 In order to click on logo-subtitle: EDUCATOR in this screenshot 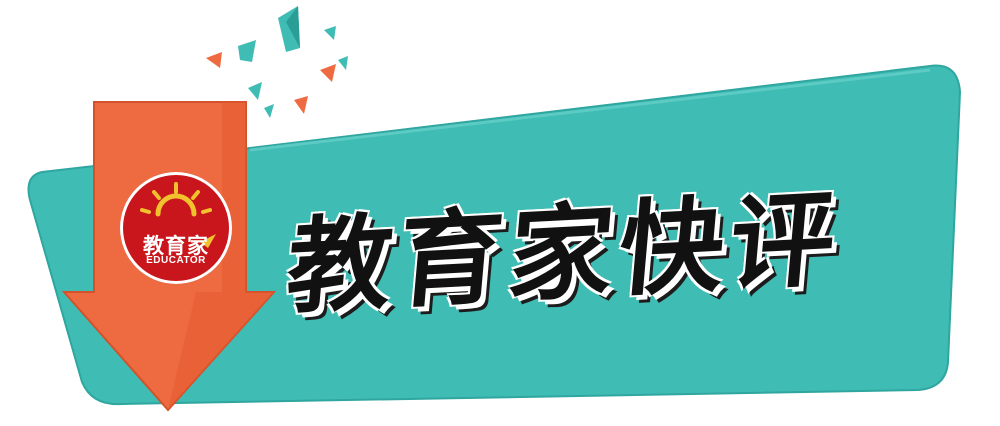, I will do `click(176, 260)`.